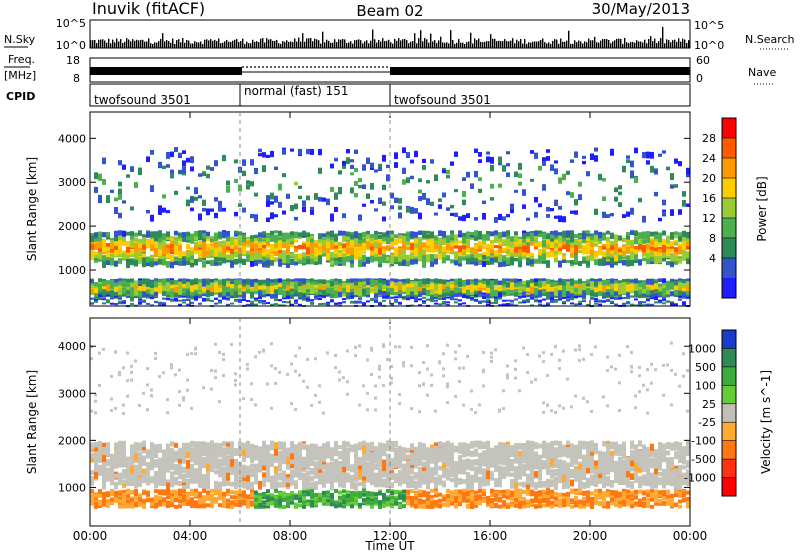 The image size is (800, 554). I want to click on cpid-segment-label: twofsound 3501, so click(442, 100).